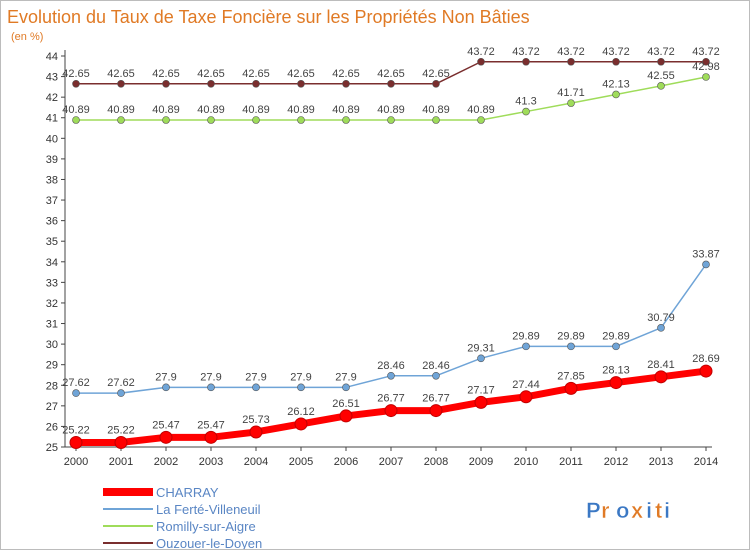 Image resolution: width=750 pixels, height=554 pixels. Describe the element at coordinates (52, 304) in the screenshot. I see `y-tick-label: 32` at that location.